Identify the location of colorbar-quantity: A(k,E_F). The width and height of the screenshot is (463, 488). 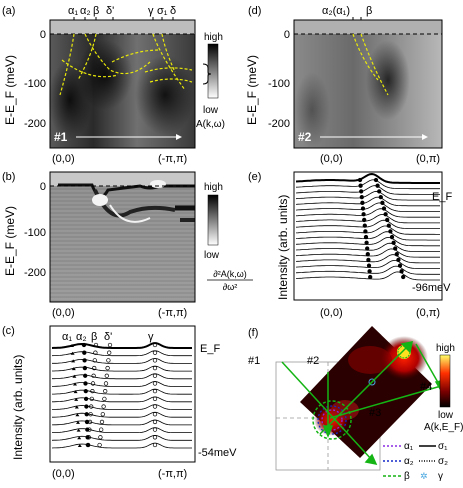
(443, 427).